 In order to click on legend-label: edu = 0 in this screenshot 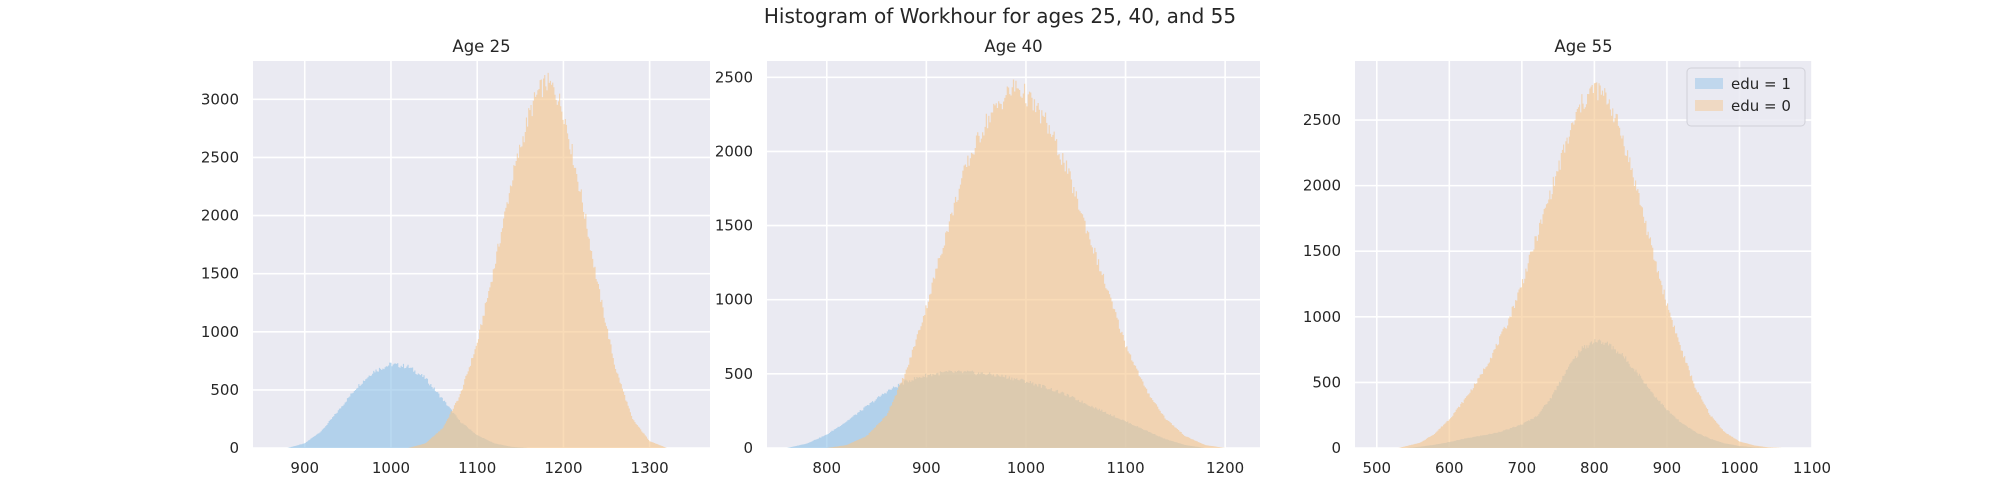, I will do `click(1761, 106)`.